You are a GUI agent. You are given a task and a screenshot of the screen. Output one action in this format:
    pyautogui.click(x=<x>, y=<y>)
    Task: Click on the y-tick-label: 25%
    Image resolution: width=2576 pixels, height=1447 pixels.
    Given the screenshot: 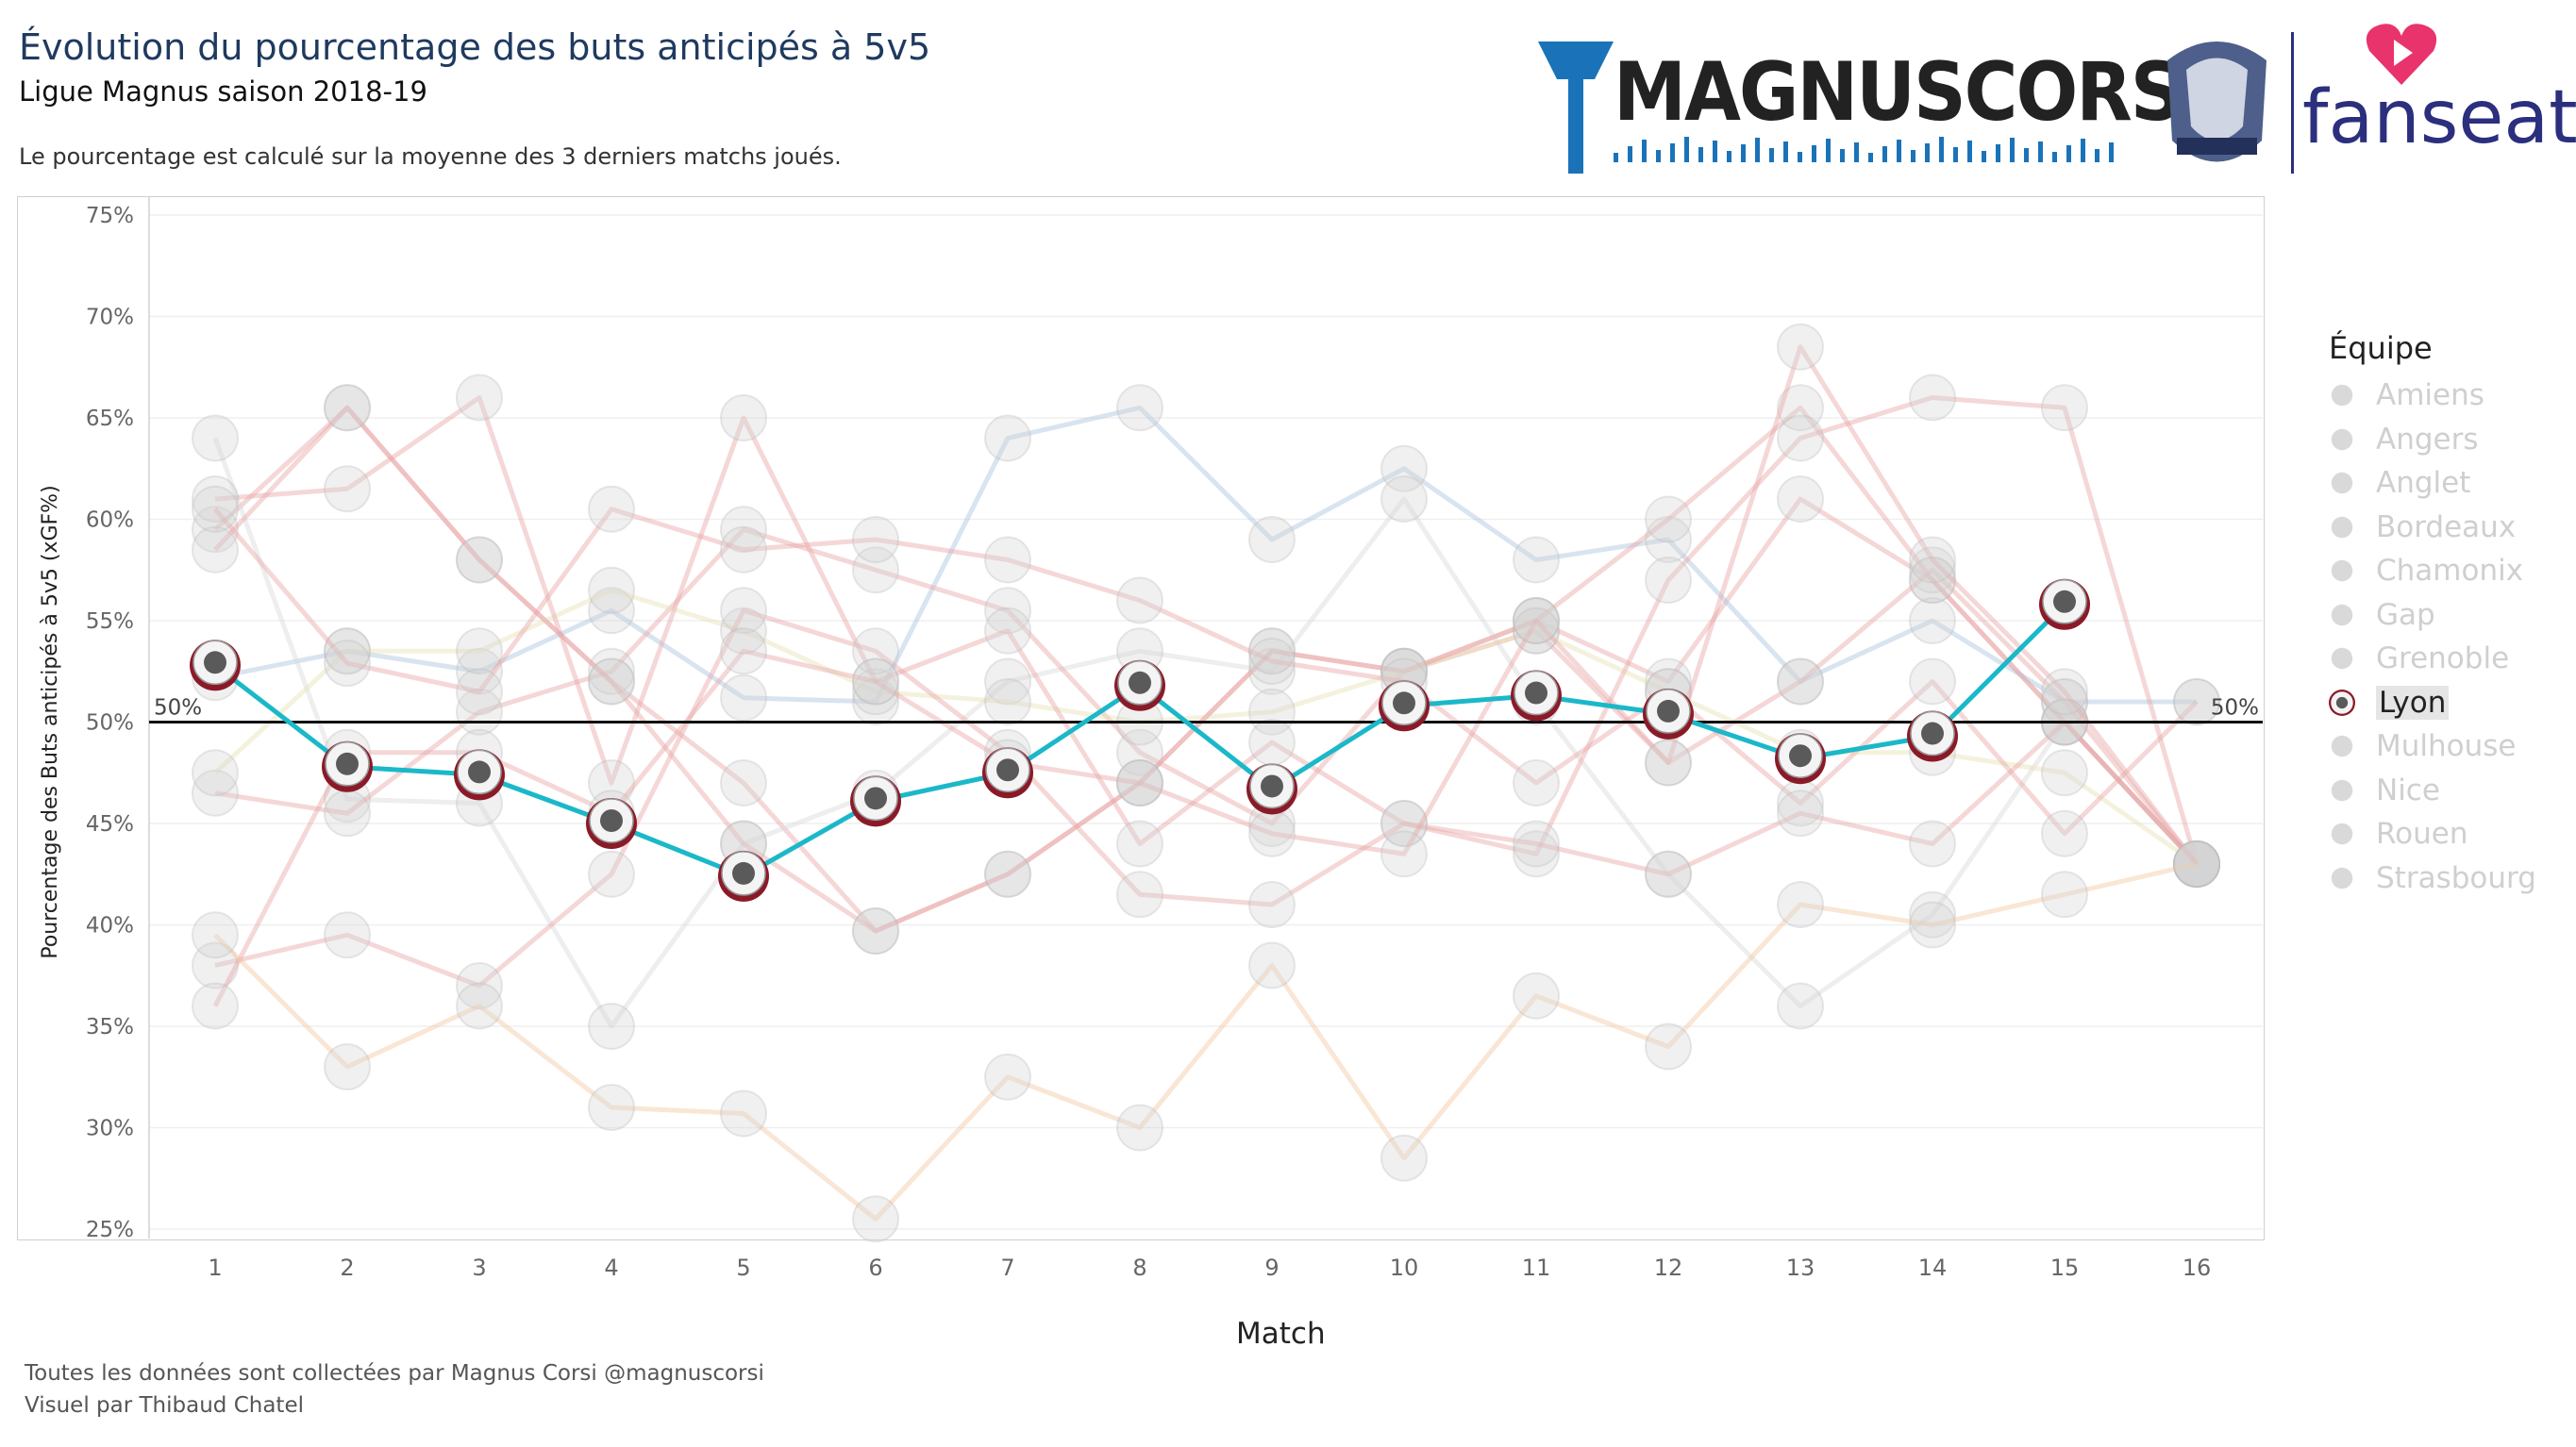 What is the action you would take?
    pyautogui.click(x=110, y=1230)
    